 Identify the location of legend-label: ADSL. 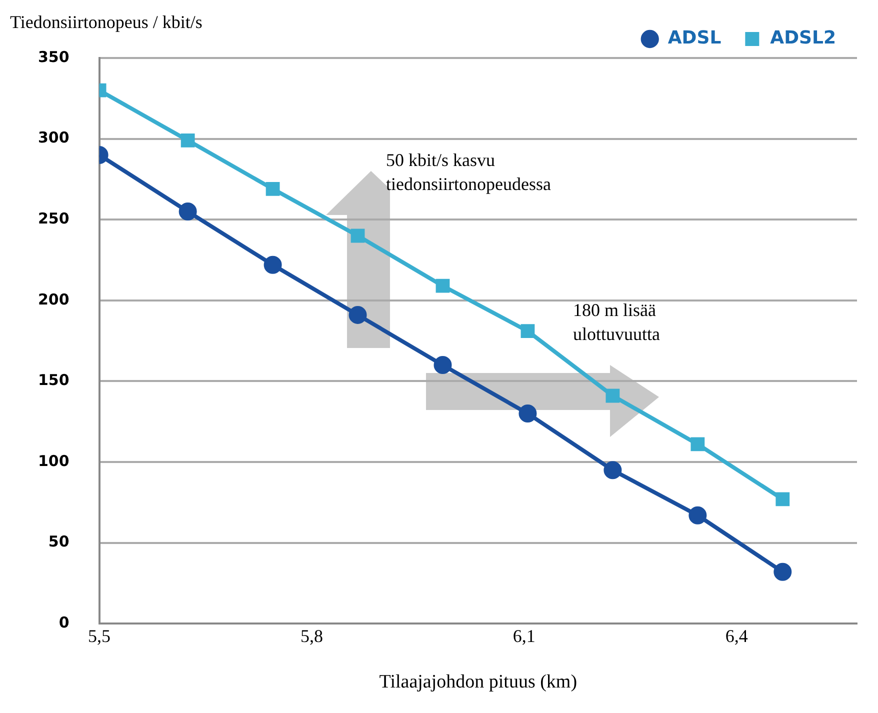
(695, 38).